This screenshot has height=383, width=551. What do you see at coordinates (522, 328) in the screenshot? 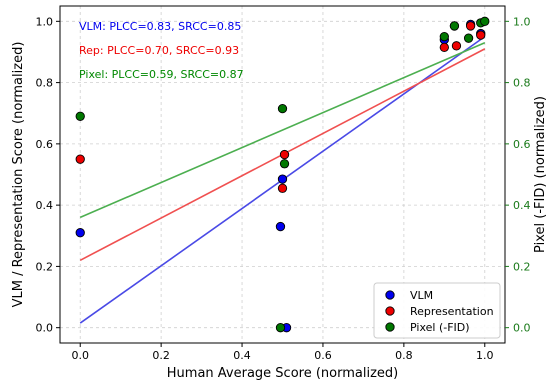
I see `y-tick-label-right: 0.0` at bounding box center [522, 328].